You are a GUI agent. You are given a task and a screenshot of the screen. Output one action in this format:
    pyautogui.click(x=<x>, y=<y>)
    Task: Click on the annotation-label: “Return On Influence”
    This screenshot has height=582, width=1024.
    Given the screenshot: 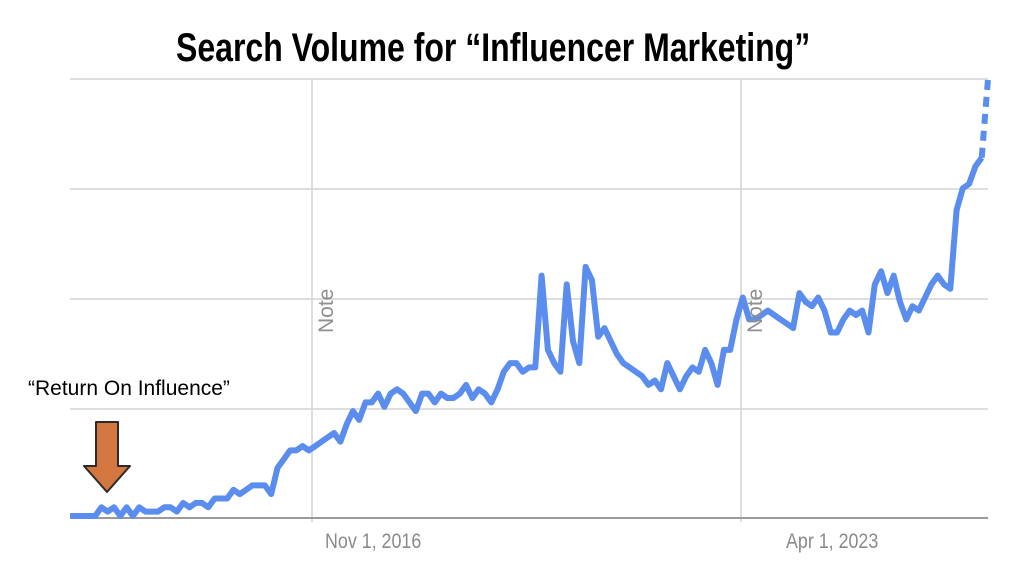 What is the action you would take?
    pyautogui.click(x=129, y=388)
    